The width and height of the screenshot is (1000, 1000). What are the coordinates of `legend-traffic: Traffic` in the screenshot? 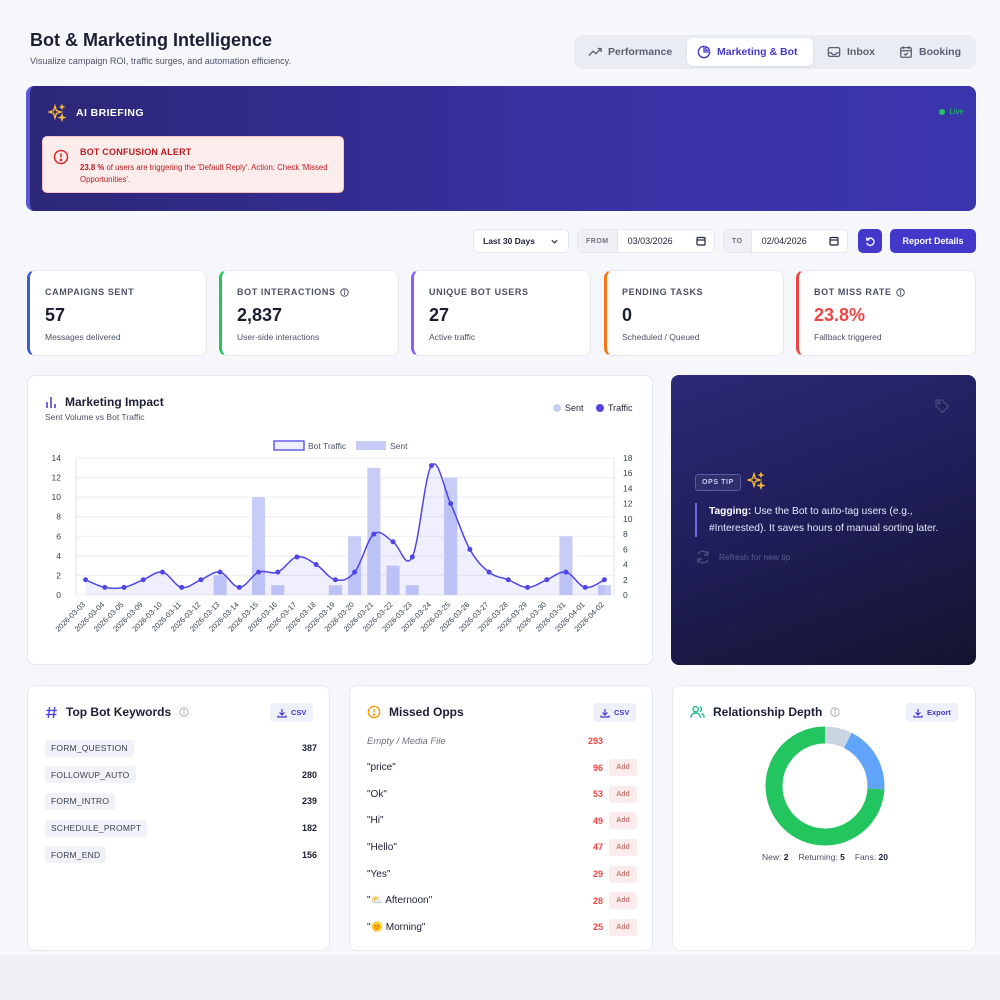 It's located at (614, 408).